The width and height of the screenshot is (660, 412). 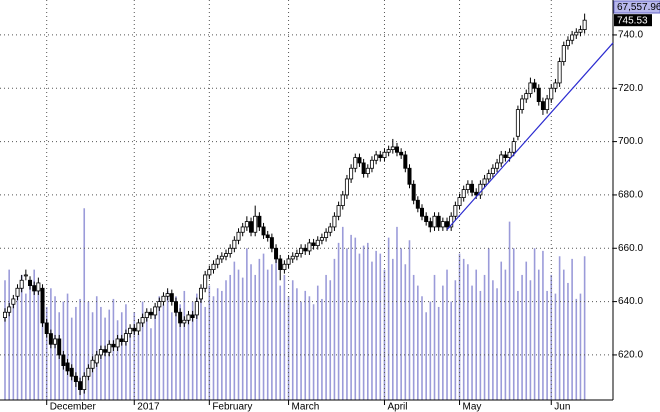 What do you see at coordinates (630, 248) in the screenshot?
I see `y-tick-label: 660.0` at bounding box center [630, 248].